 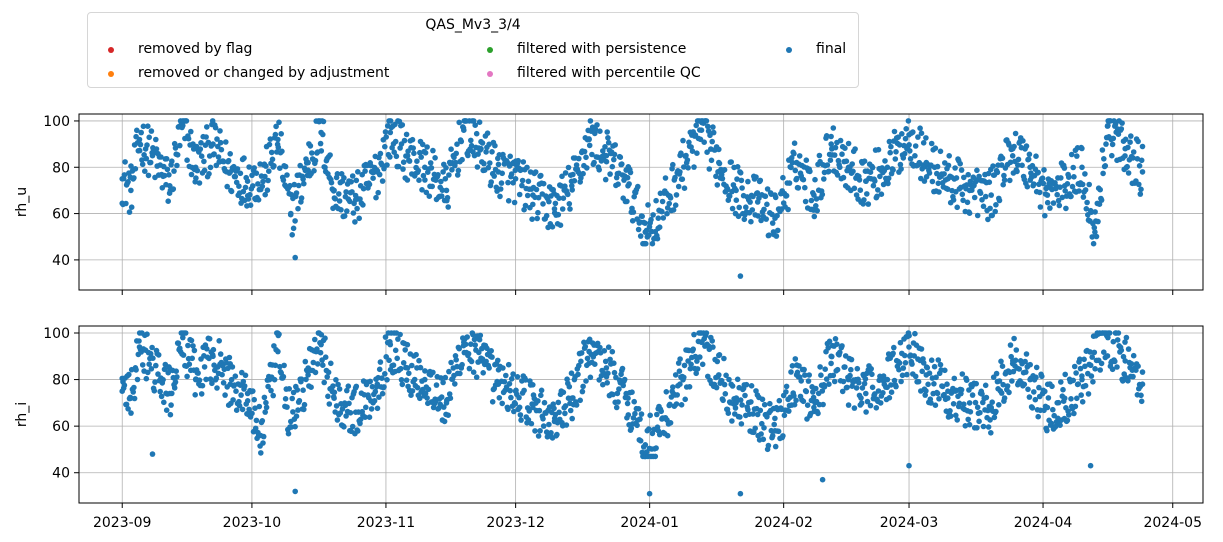 I want to click on x-tick-label: 2024-04, so click(x=1043, y=523).